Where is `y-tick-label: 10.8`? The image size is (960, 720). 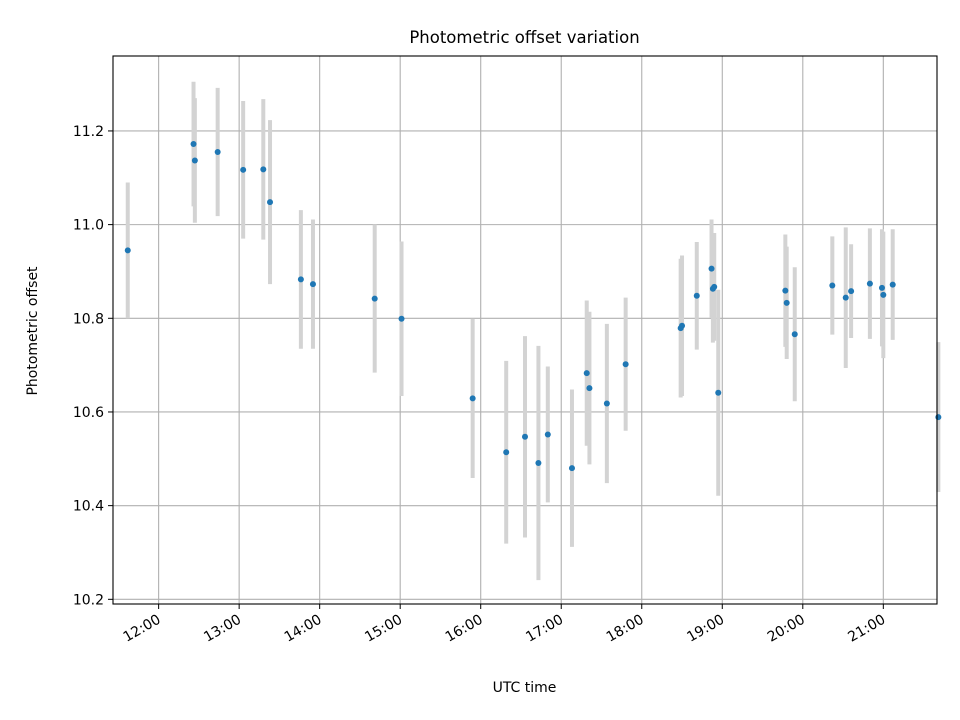
y-tick-label: 10.8 is located at coordinates (88, 319).